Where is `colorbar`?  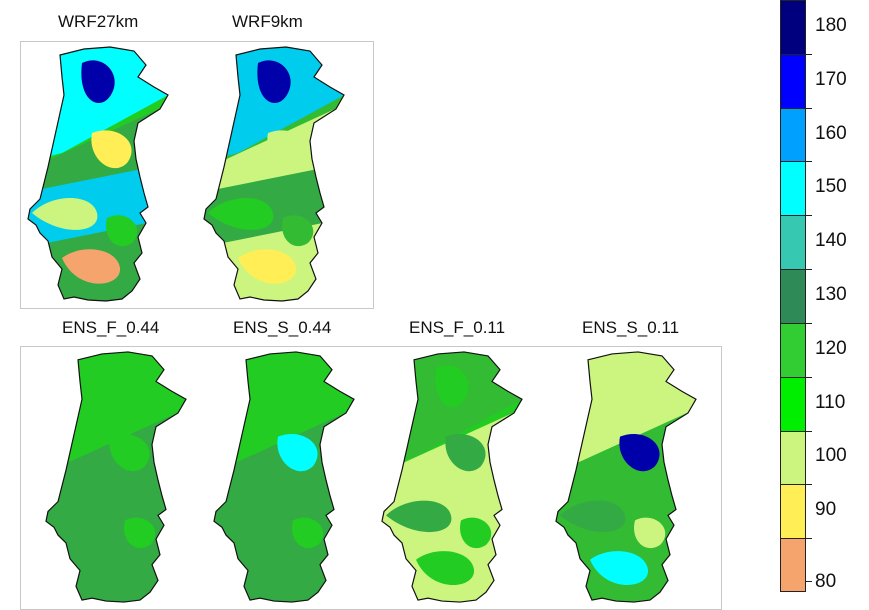 colorbar is located at coordinates (793, 296).